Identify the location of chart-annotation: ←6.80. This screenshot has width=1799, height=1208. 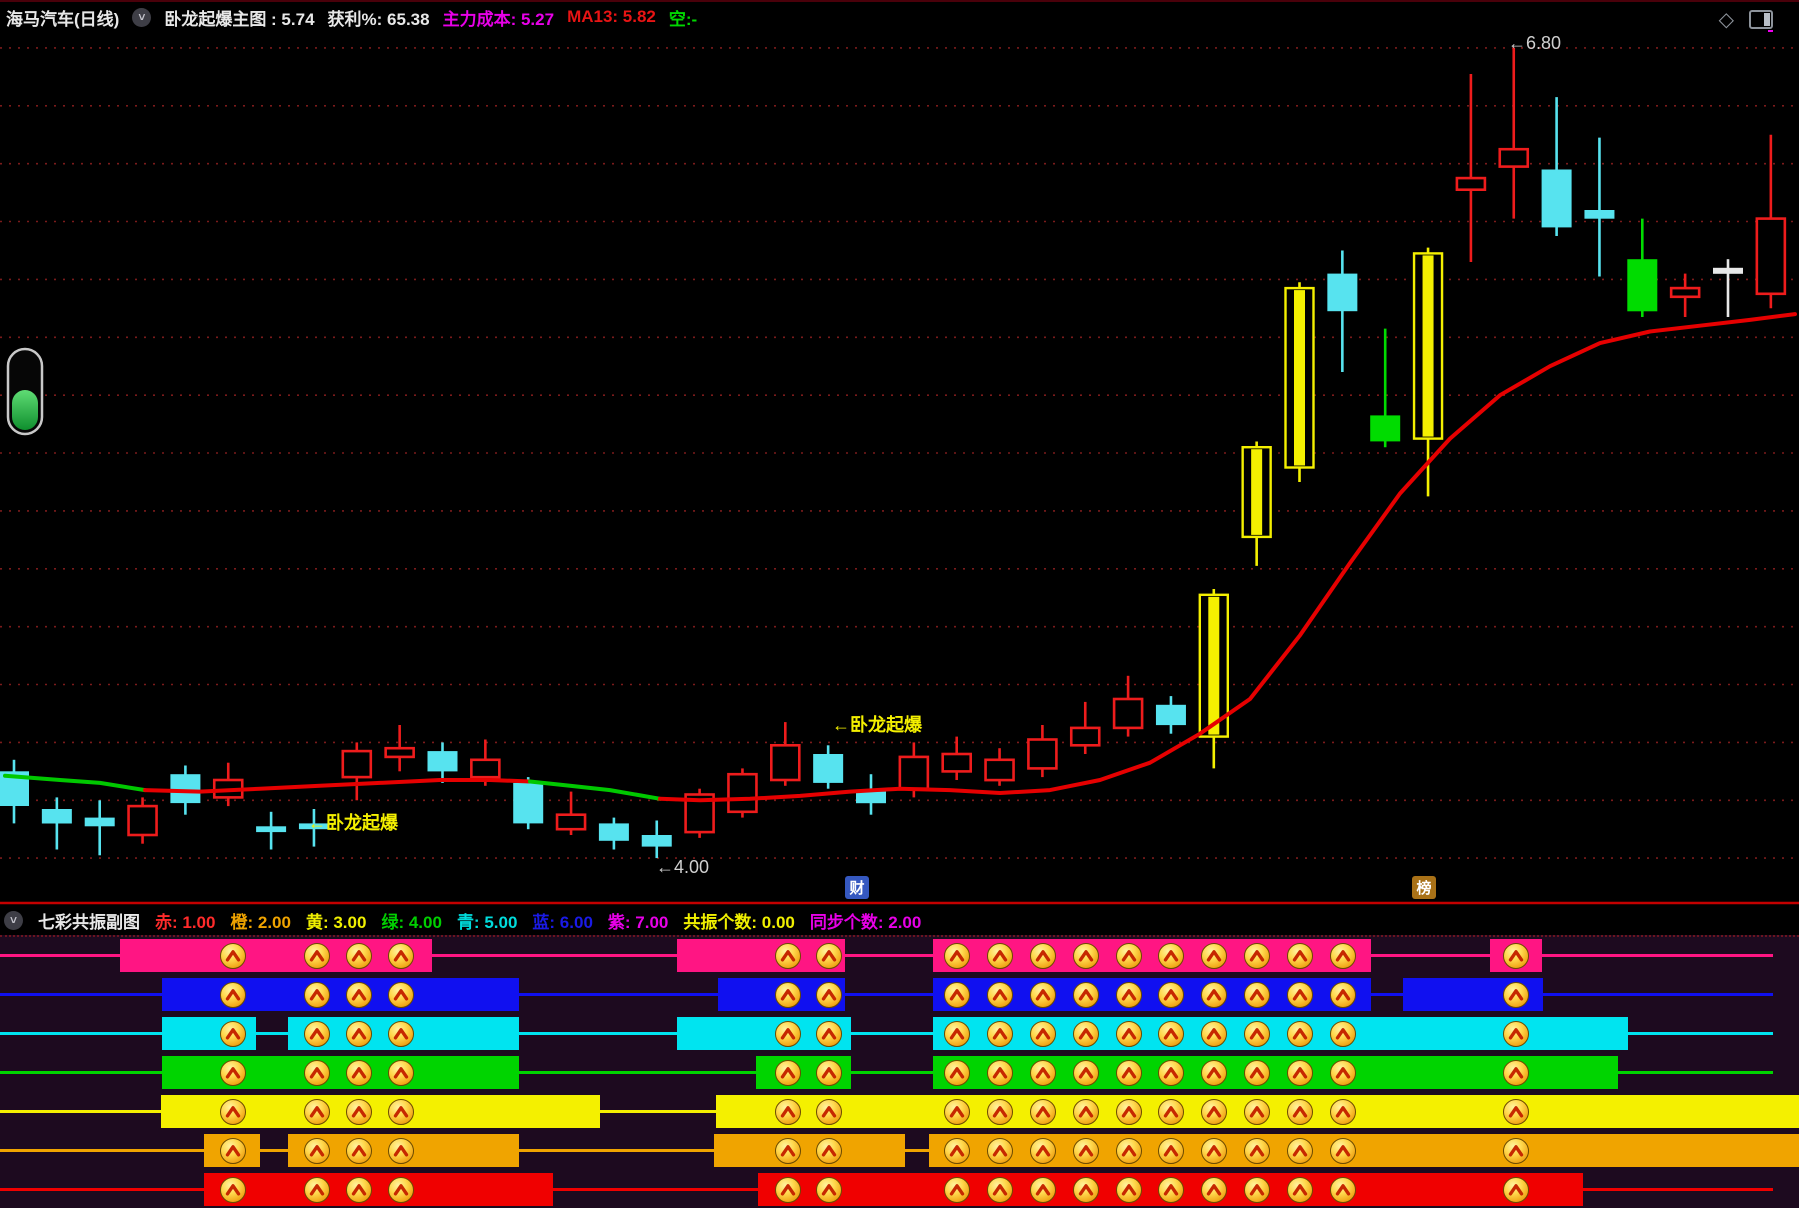
(1534, 43).